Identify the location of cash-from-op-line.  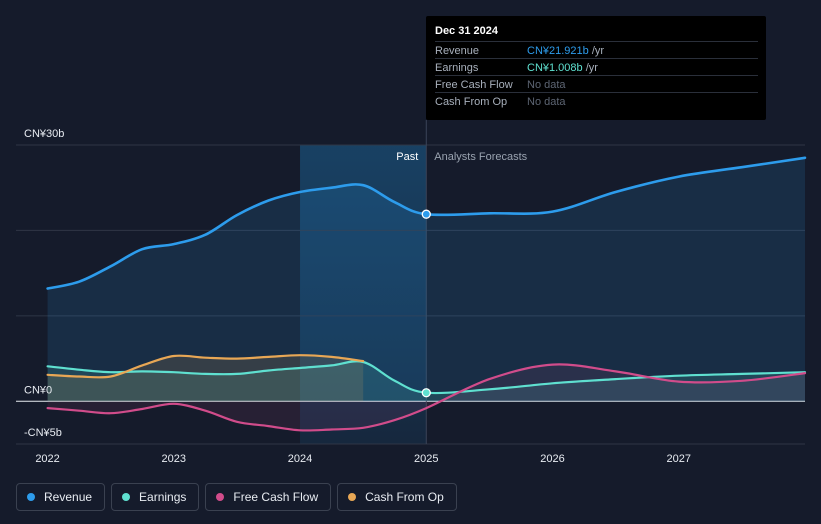
(205, 366).